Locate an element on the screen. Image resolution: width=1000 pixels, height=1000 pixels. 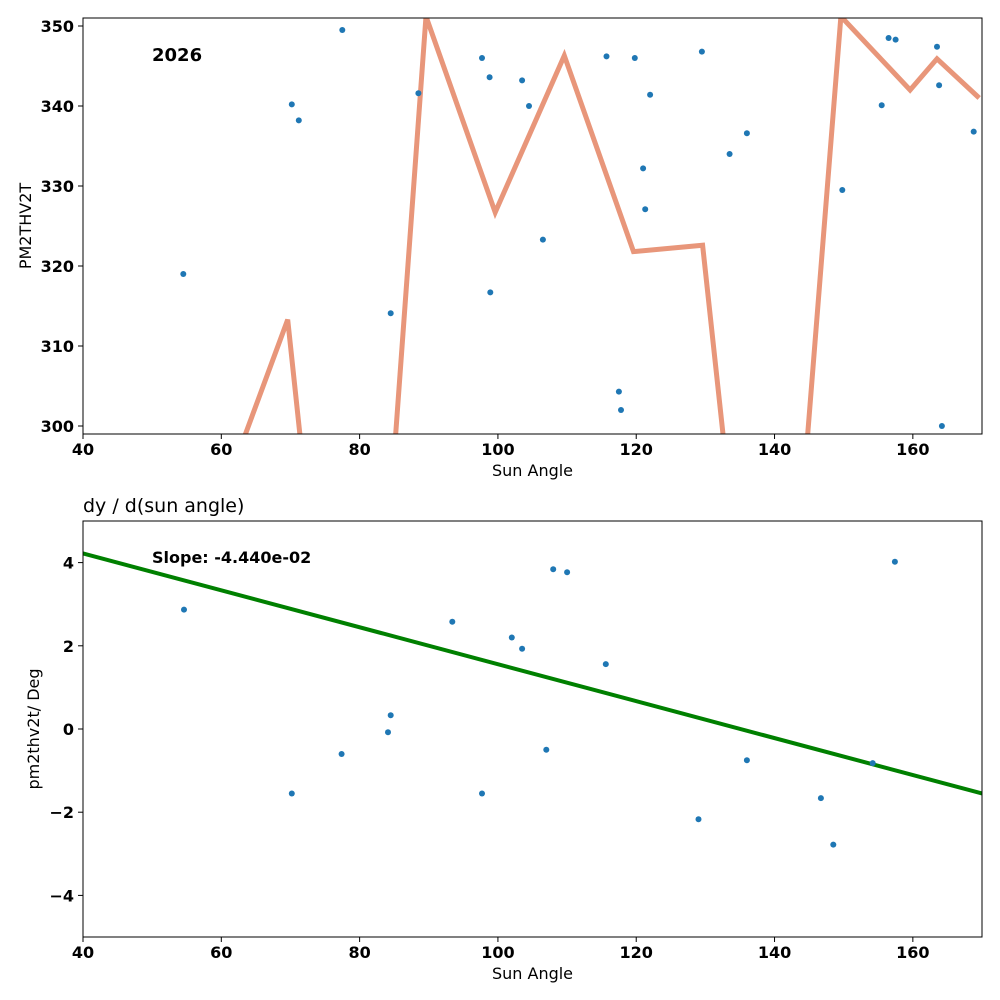
y-tick-label: 320 is located at coordinates (57, 266).